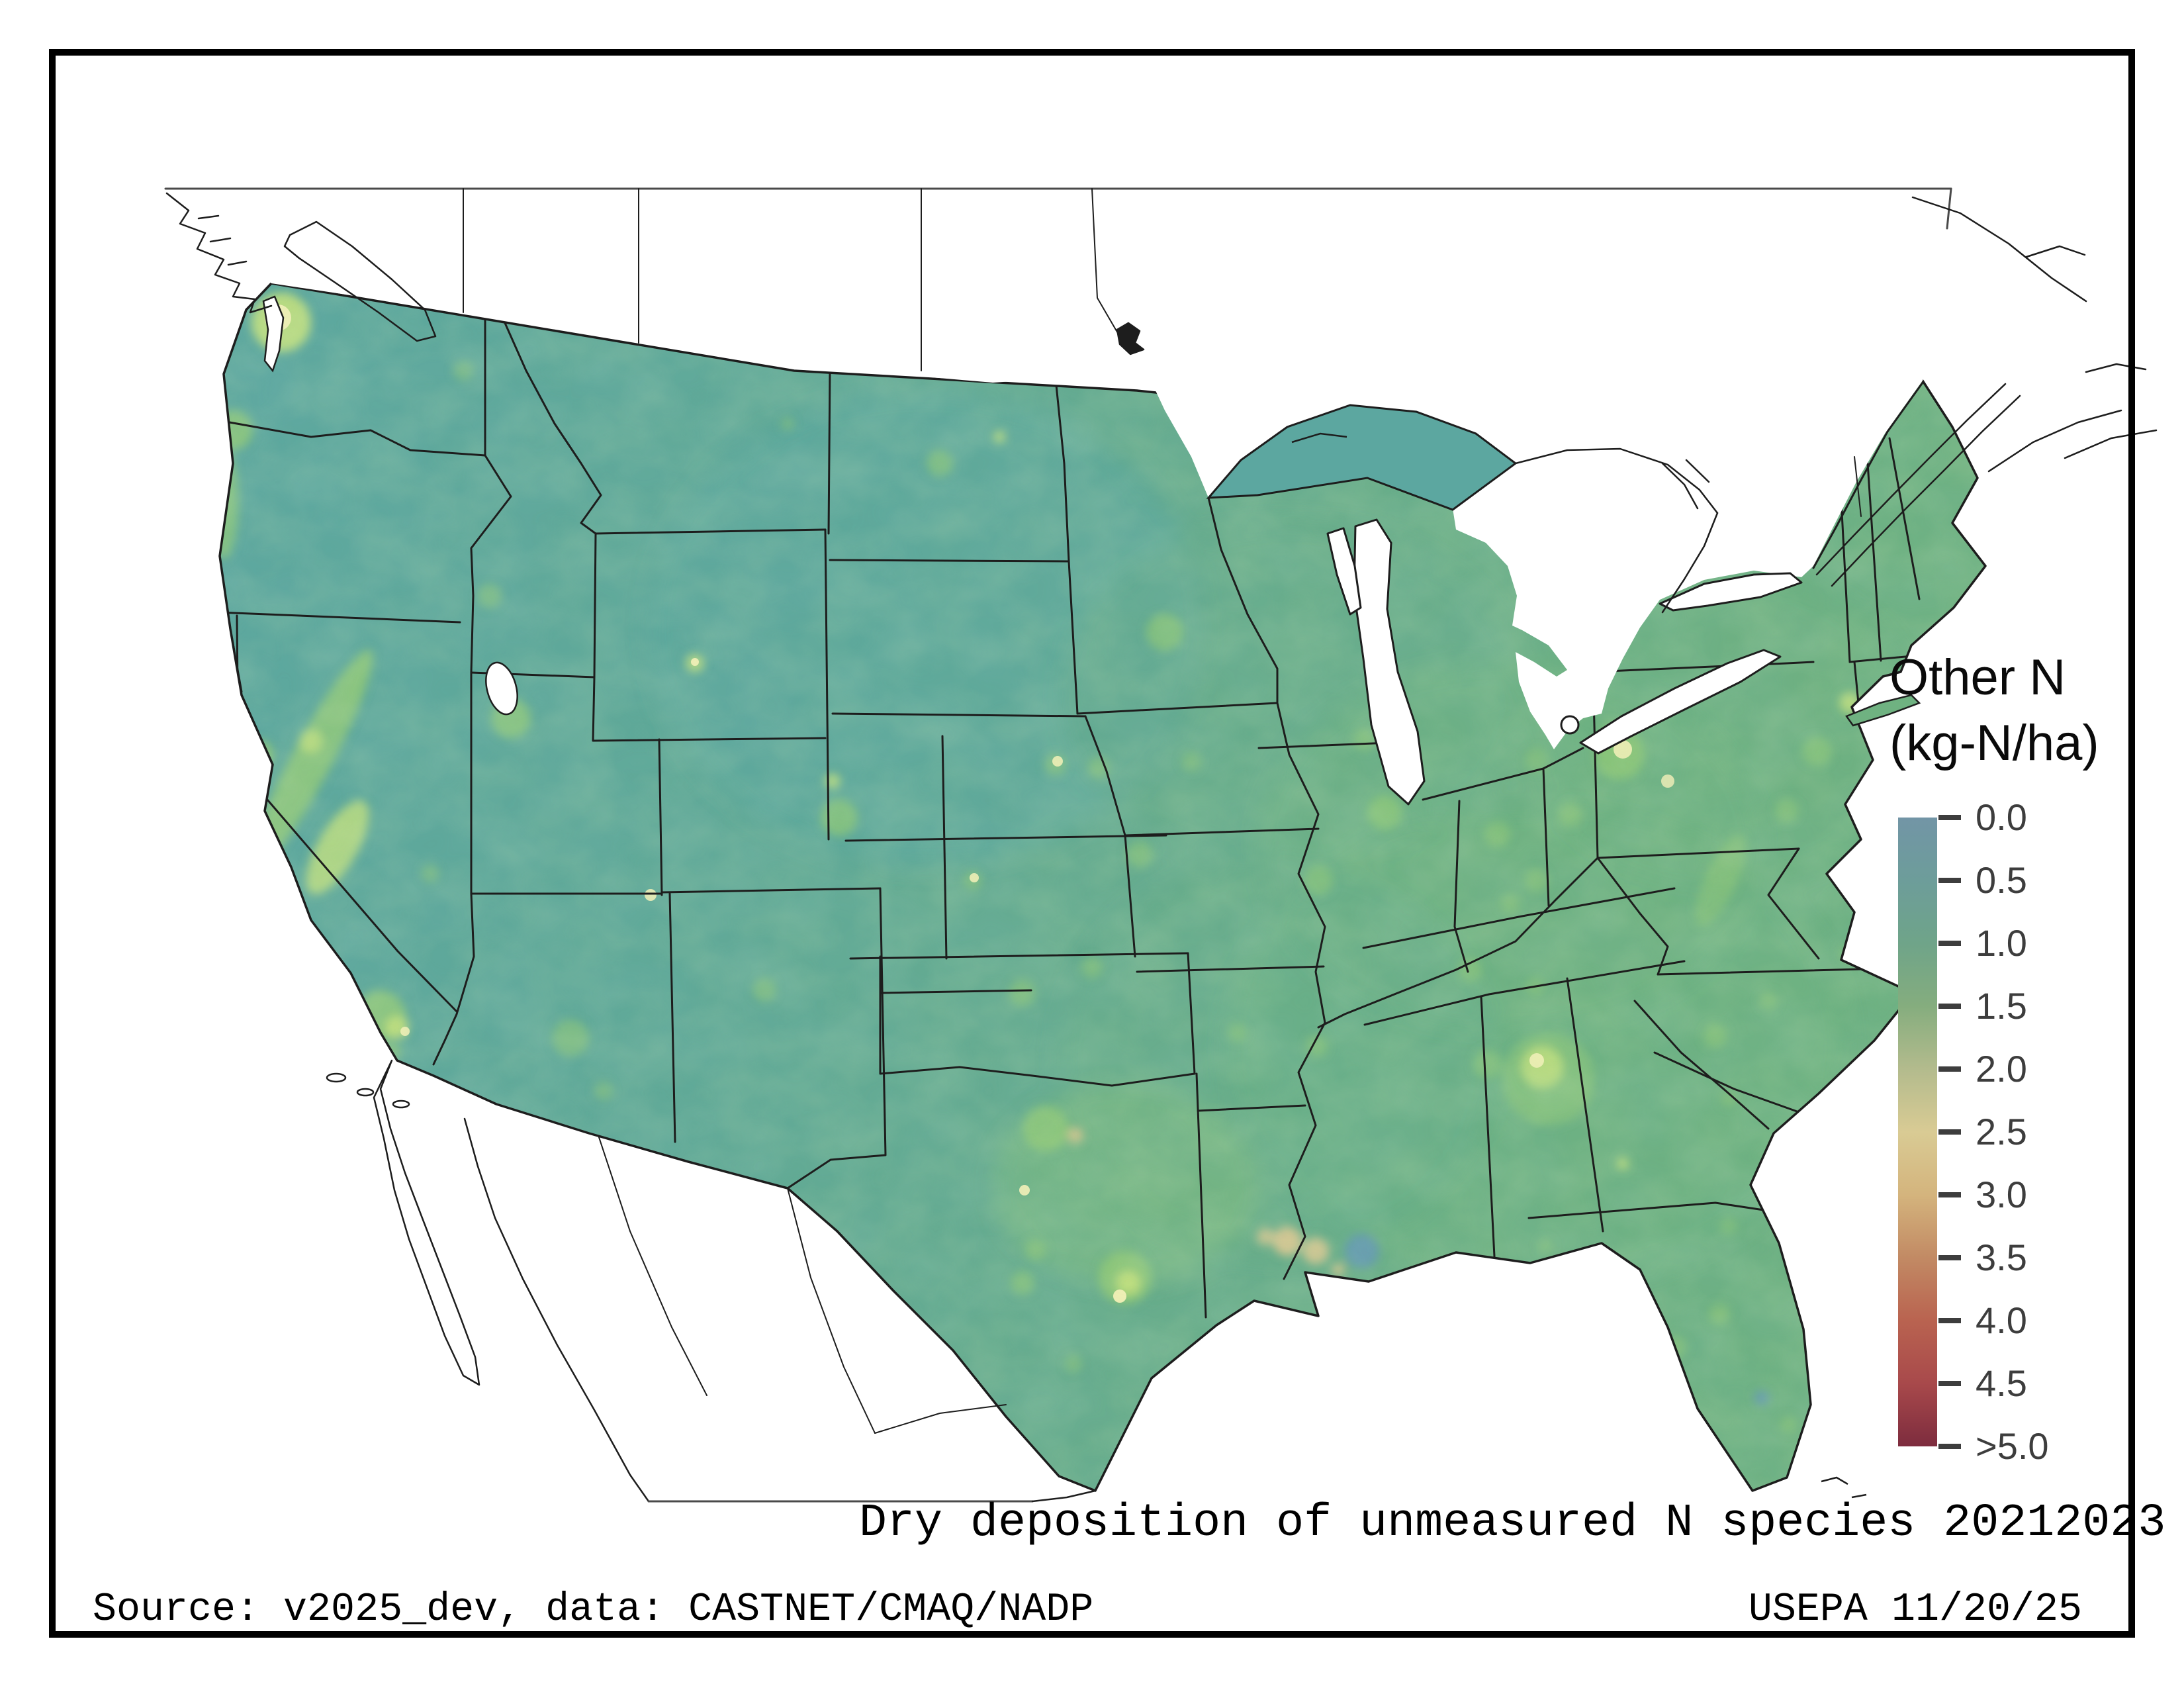  I want to click on colorbar, so click(1917, 1132).